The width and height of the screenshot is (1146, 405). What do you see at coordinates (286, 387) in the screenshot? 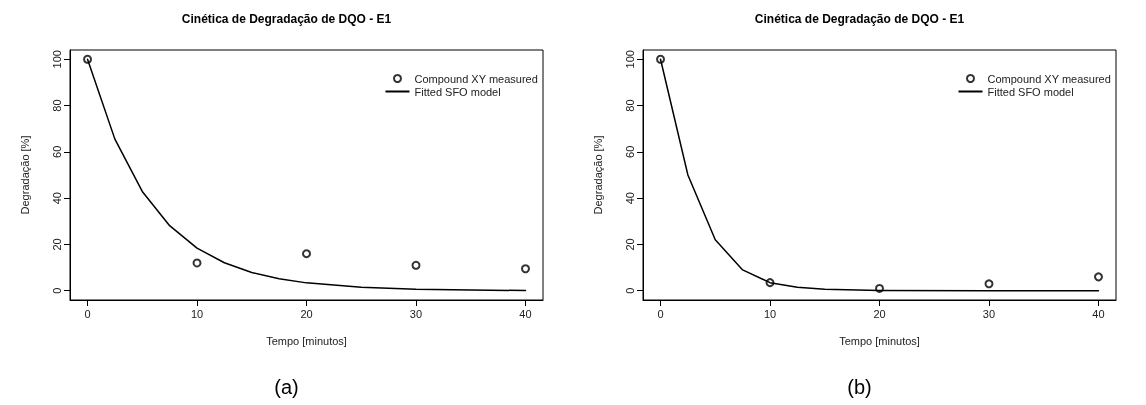
I see `text: (a)` at bounding box center [286, 387].